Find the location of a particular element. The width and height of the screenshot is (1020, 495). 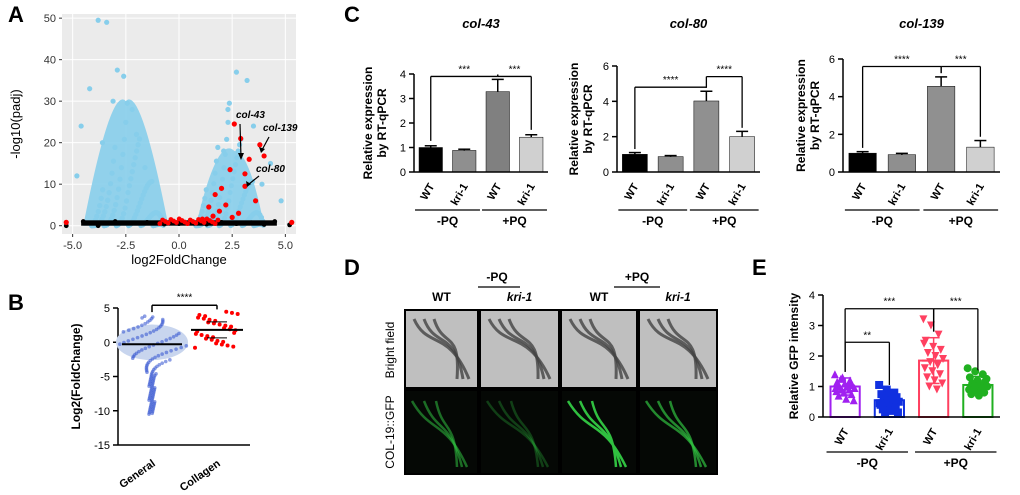

volcano-tick-label-x: 0.0 is located at coordinates (178, 246).